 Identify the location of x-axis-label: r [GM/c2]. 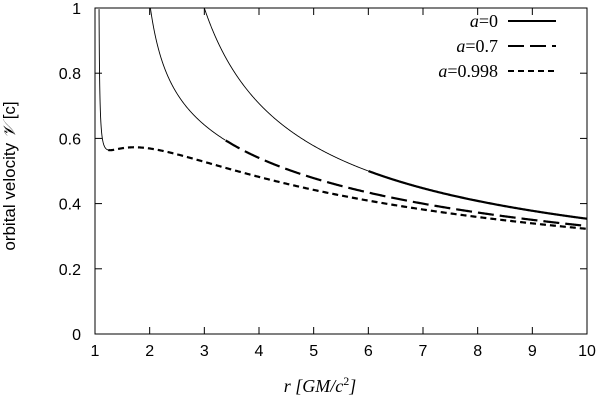
(320, 385).